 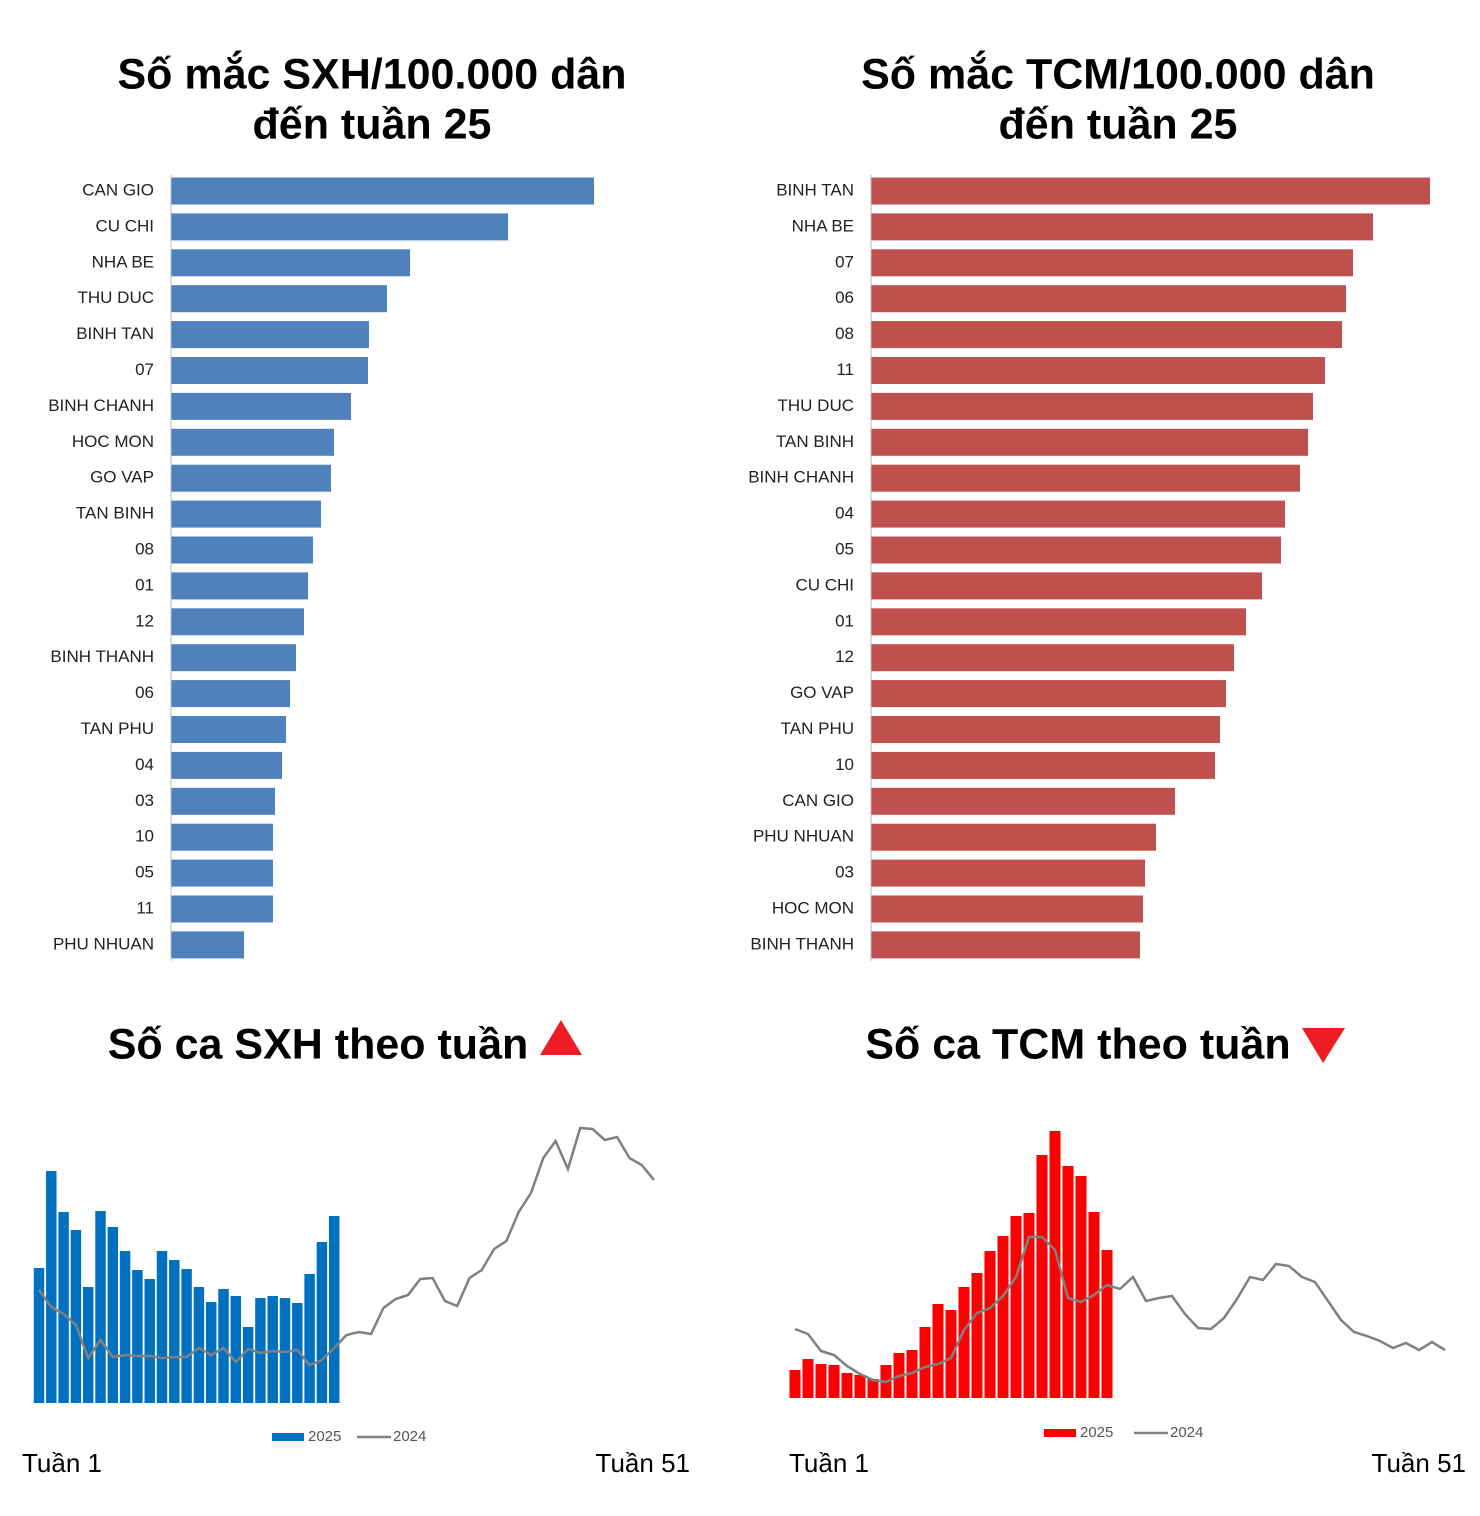 I want to click on trend-up-icon, so click(x=561, y=1037).